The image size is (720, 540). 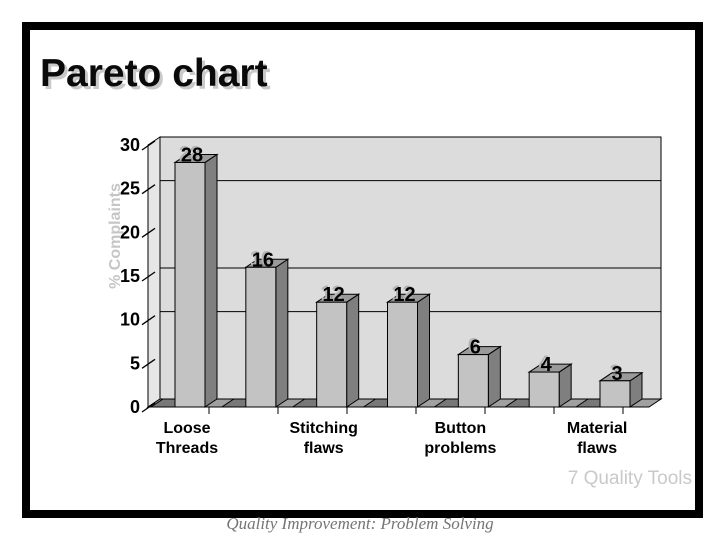 What do you see at coordinates (460, 448) in the screenshot?
I see `category-label-line2: problems` at bounding box center [460, 448].